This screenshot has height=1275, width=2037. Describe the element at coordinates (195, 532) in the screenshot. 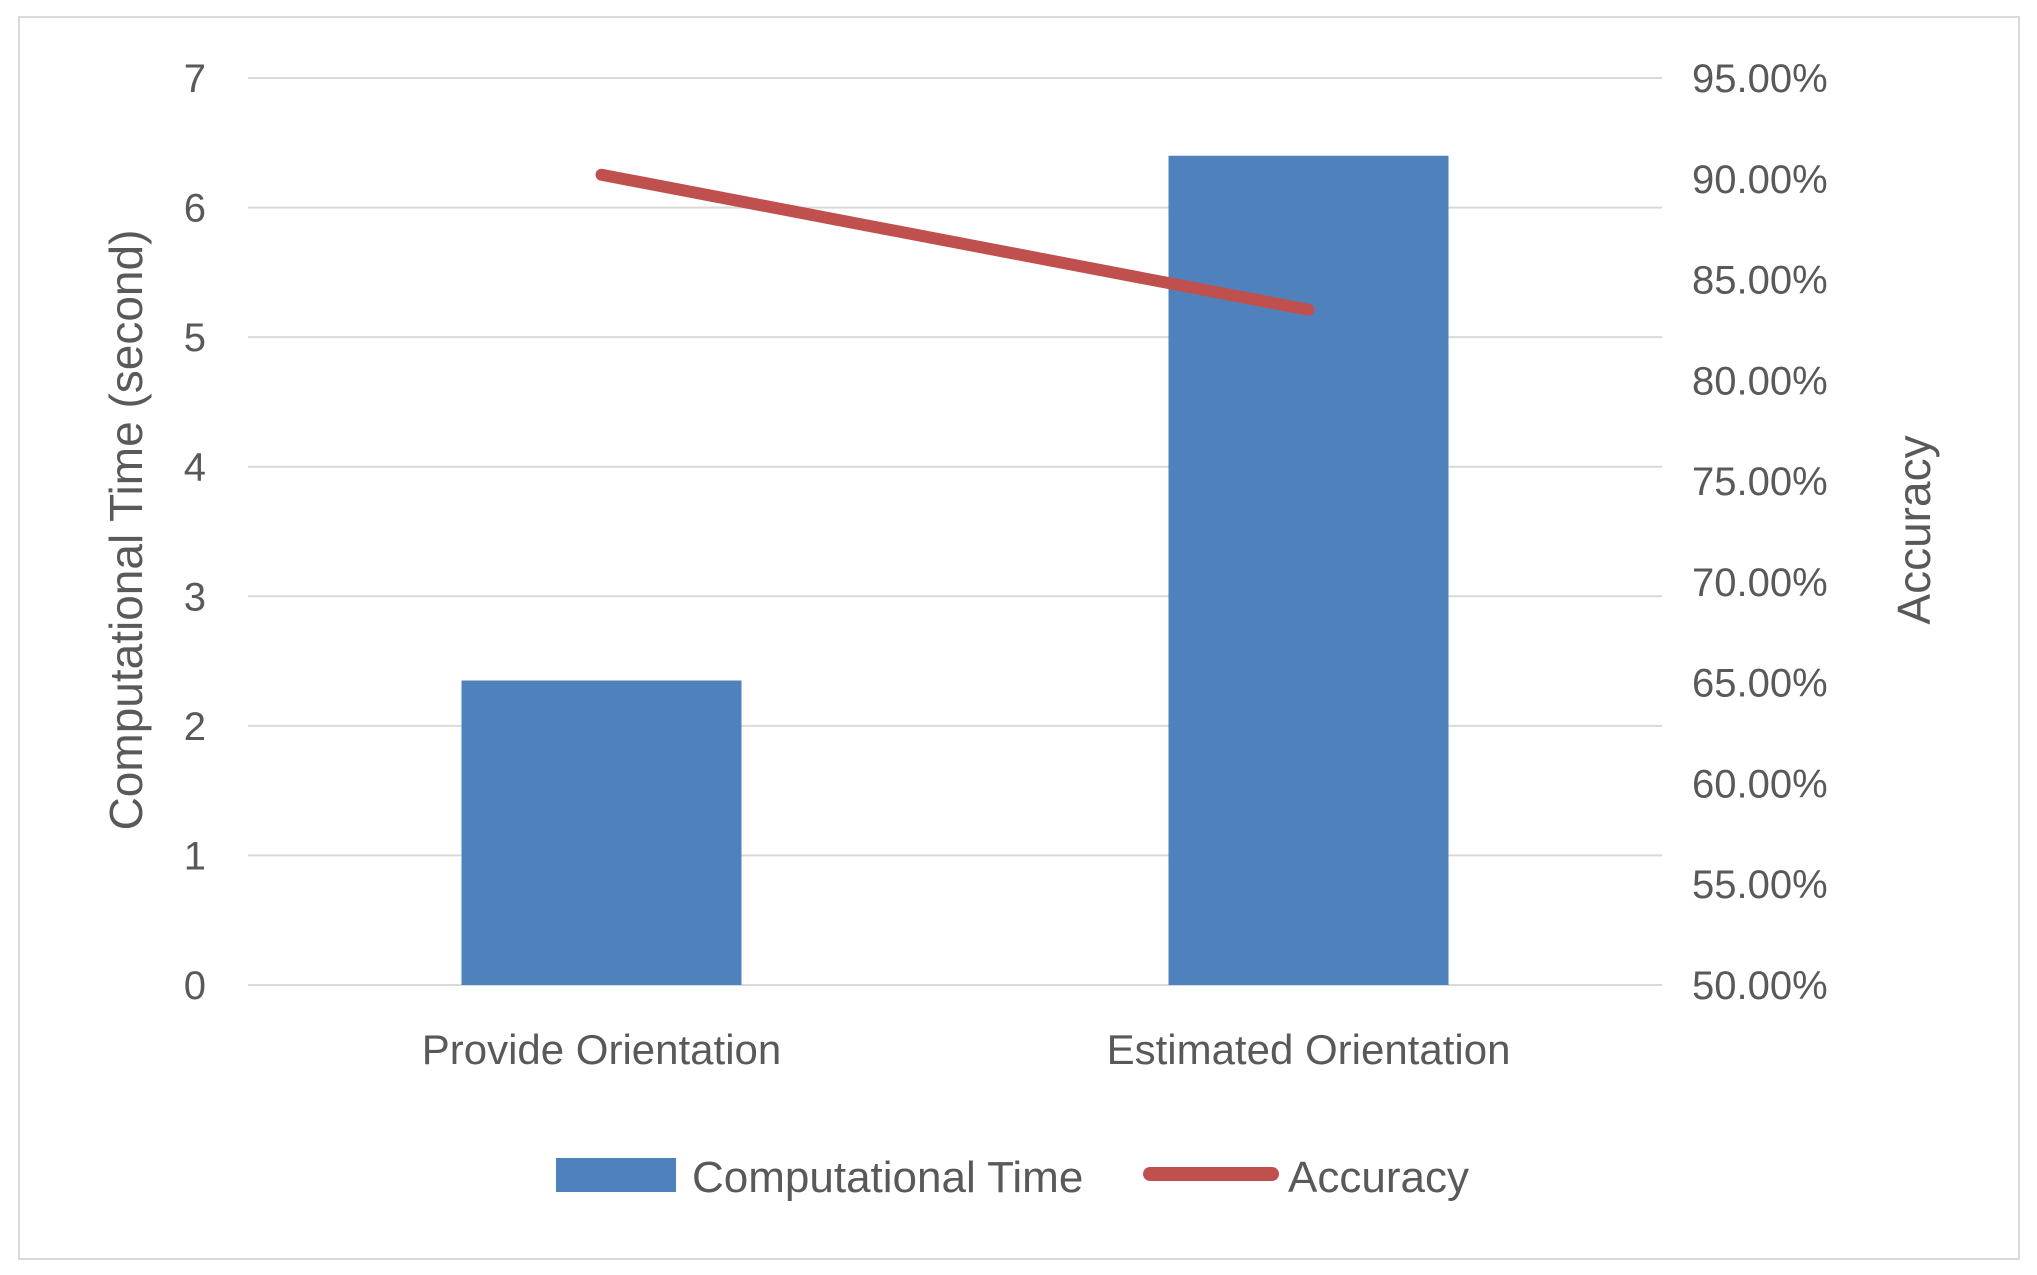

I see `left-axis-ticks: 0 1 2 3 4 5 6 7` at that location.